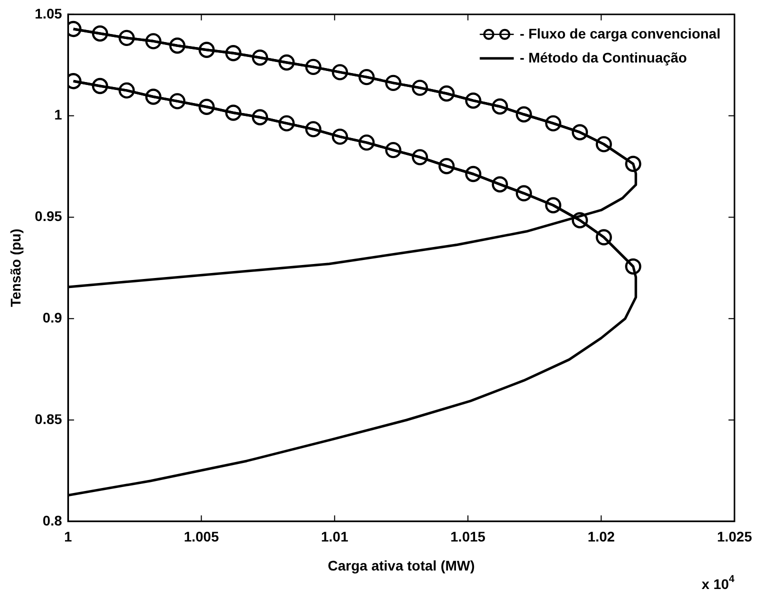  What do you see at coordinates (620, 33) in the screenshot?
I see `legend-label: - Fluxo de carga convencional` at bounding box center [620, 33].